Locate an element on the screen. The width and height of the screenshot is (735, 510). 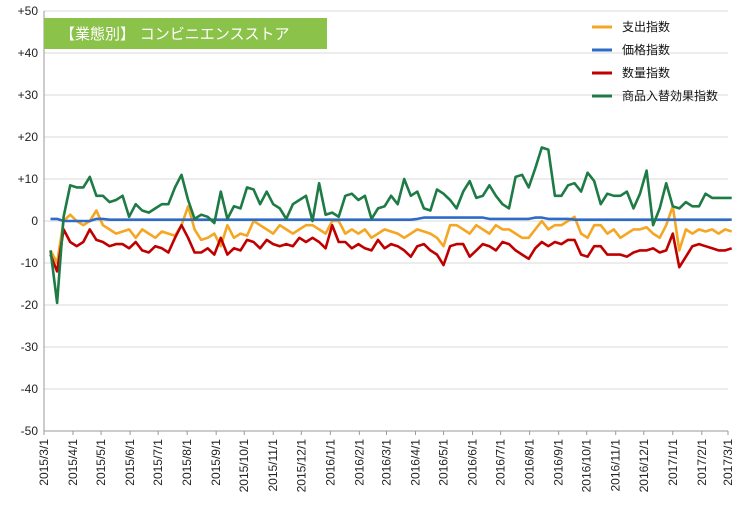
x-tick-label: 2016/1/1 is located at coordinates (330, 462).